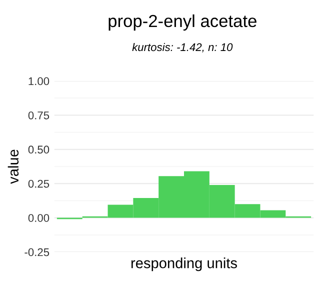 The width and height of the screenshot is (320, 300). Describe the element at coordinates (39, 81) in the screenshot. I see `y-tick-label: 1.00` at that location.